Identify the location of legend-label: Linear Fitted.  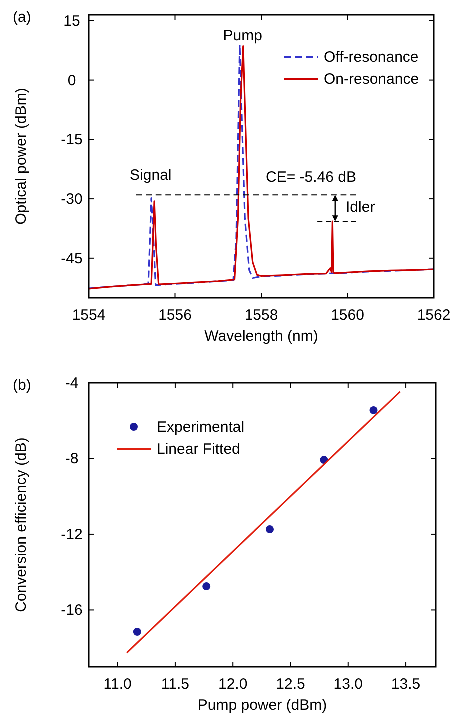
(198, 449).